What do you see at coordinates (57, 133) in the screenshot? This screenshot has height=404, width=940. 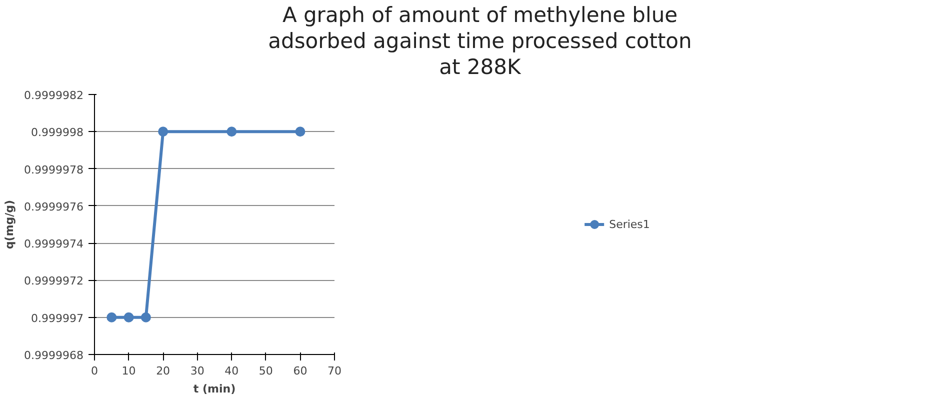 I see `y-tick-label: 0.999998` at bounding box center [57, 133].